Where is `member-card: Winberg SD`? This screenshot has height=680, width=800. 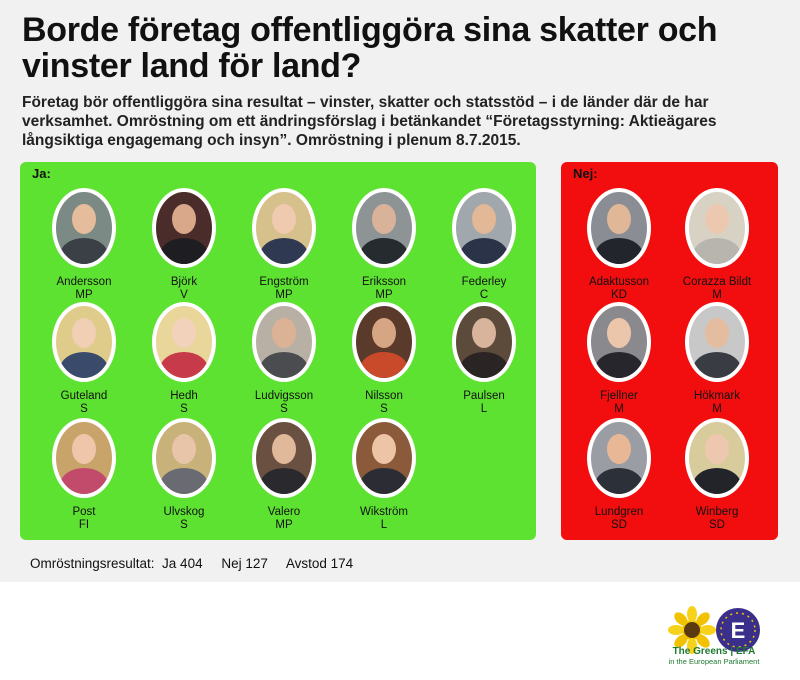 member-card: Winberg SD is located at coordinates (717, 475).